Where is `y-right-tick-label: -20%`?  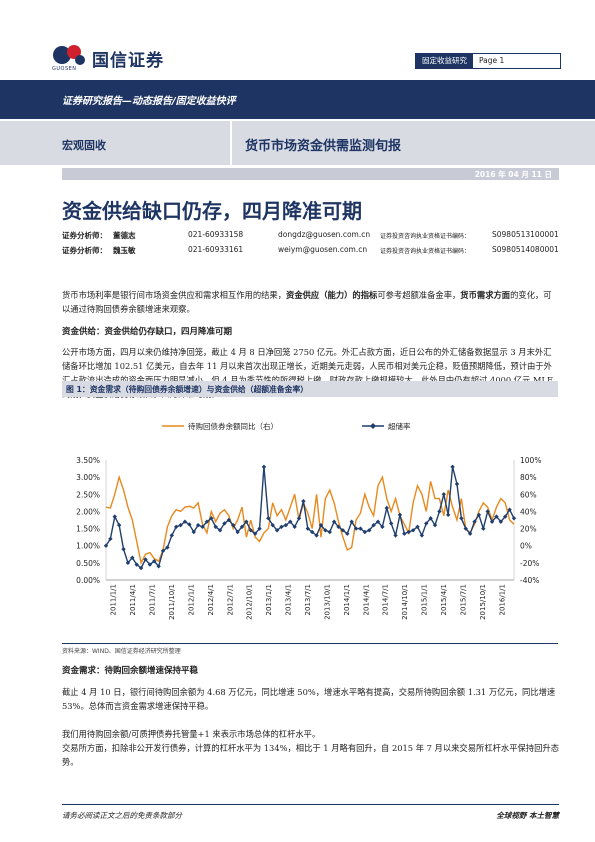
y-right-tick-label: -20% is located at coordinates (529, 563).